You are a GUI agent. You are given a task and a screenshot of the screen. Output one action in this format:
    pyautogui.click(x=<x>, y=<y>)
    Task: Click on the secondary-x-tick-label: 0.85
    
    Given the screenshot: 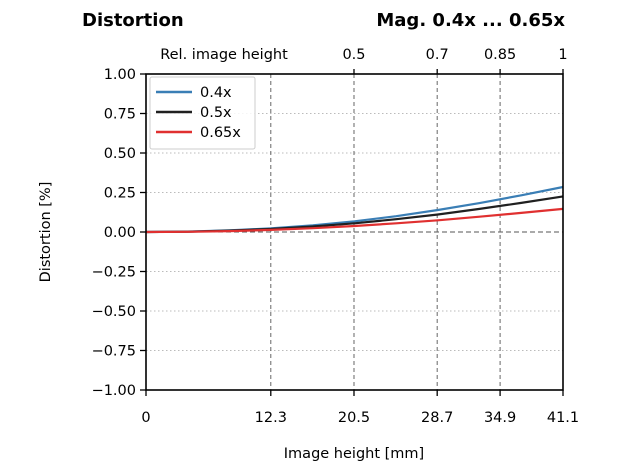 What is the action you would take?
    pyautogui.click(x=500, y=55)
    